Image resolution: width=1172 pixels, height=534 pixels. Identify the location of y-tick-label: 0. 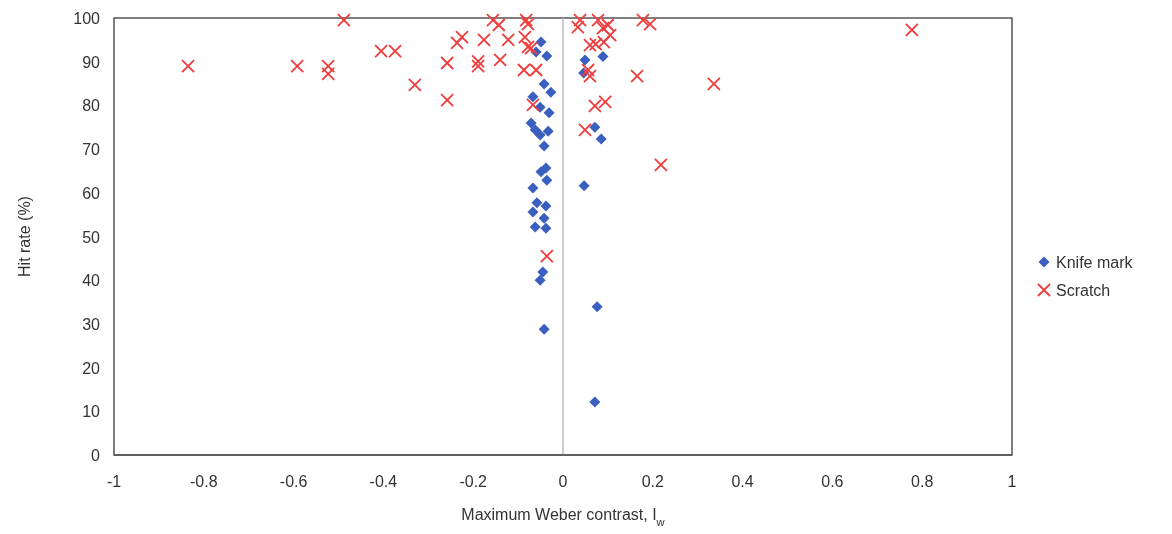
(96, 455).